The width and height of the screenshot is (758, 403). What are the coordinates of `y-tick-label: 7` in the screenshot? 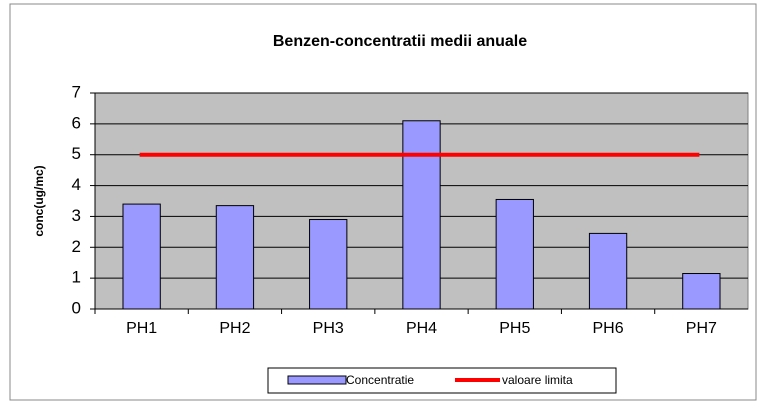 It's located at (76, 91).